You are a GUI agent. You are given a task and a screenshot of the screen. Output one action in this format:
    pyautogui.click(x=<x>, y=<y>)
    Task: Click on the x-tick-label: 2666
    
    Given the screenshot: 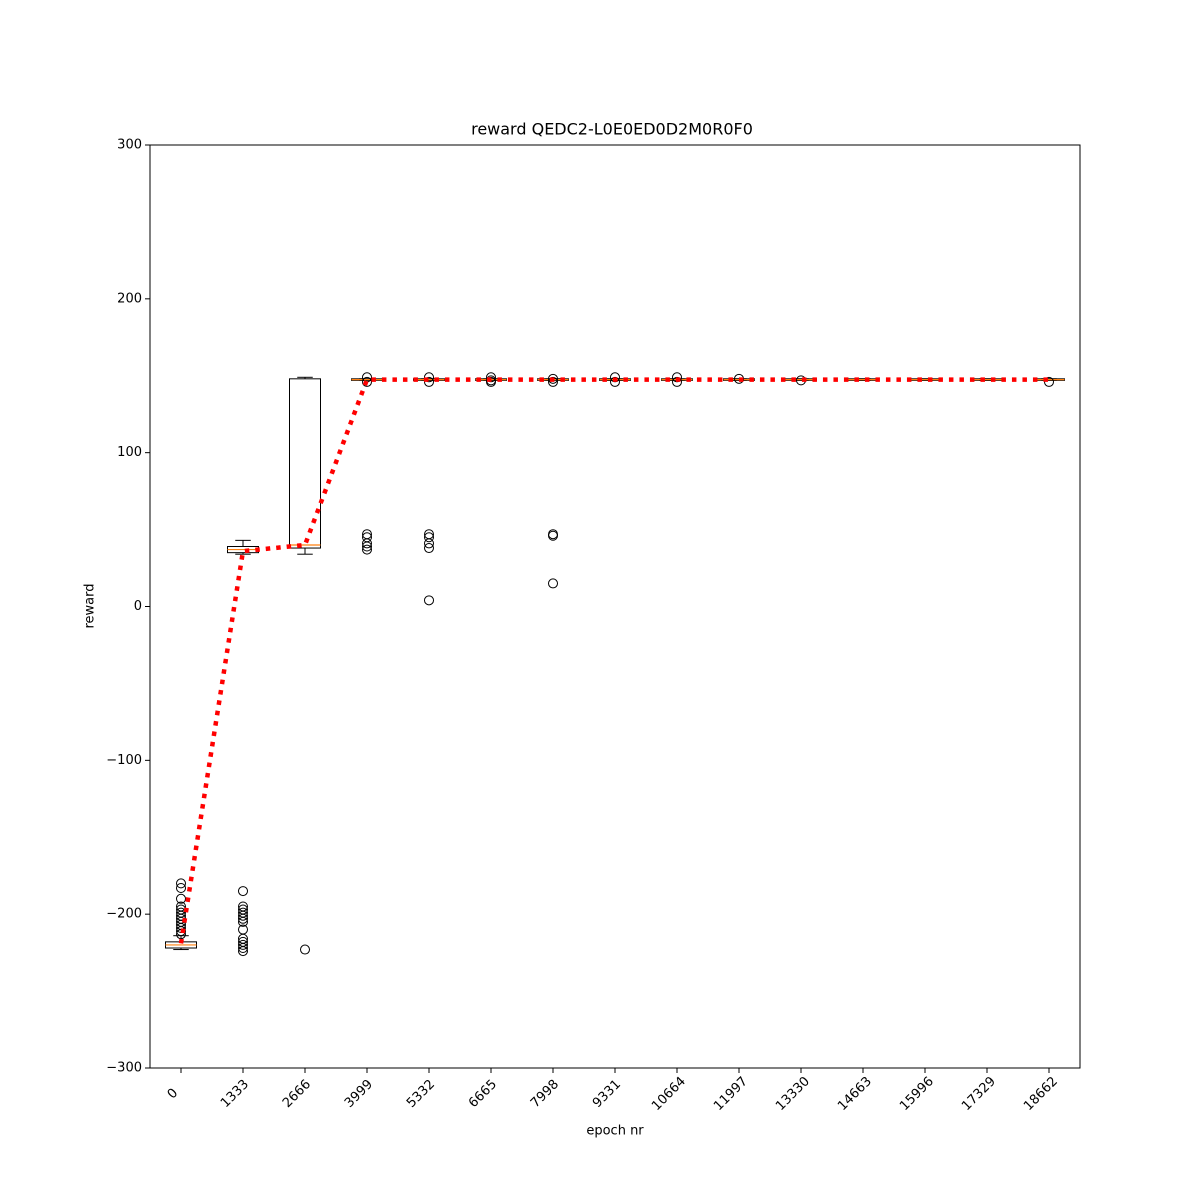 What is the action you would take?
    pyautogui.click(x=297, y=1094)
    